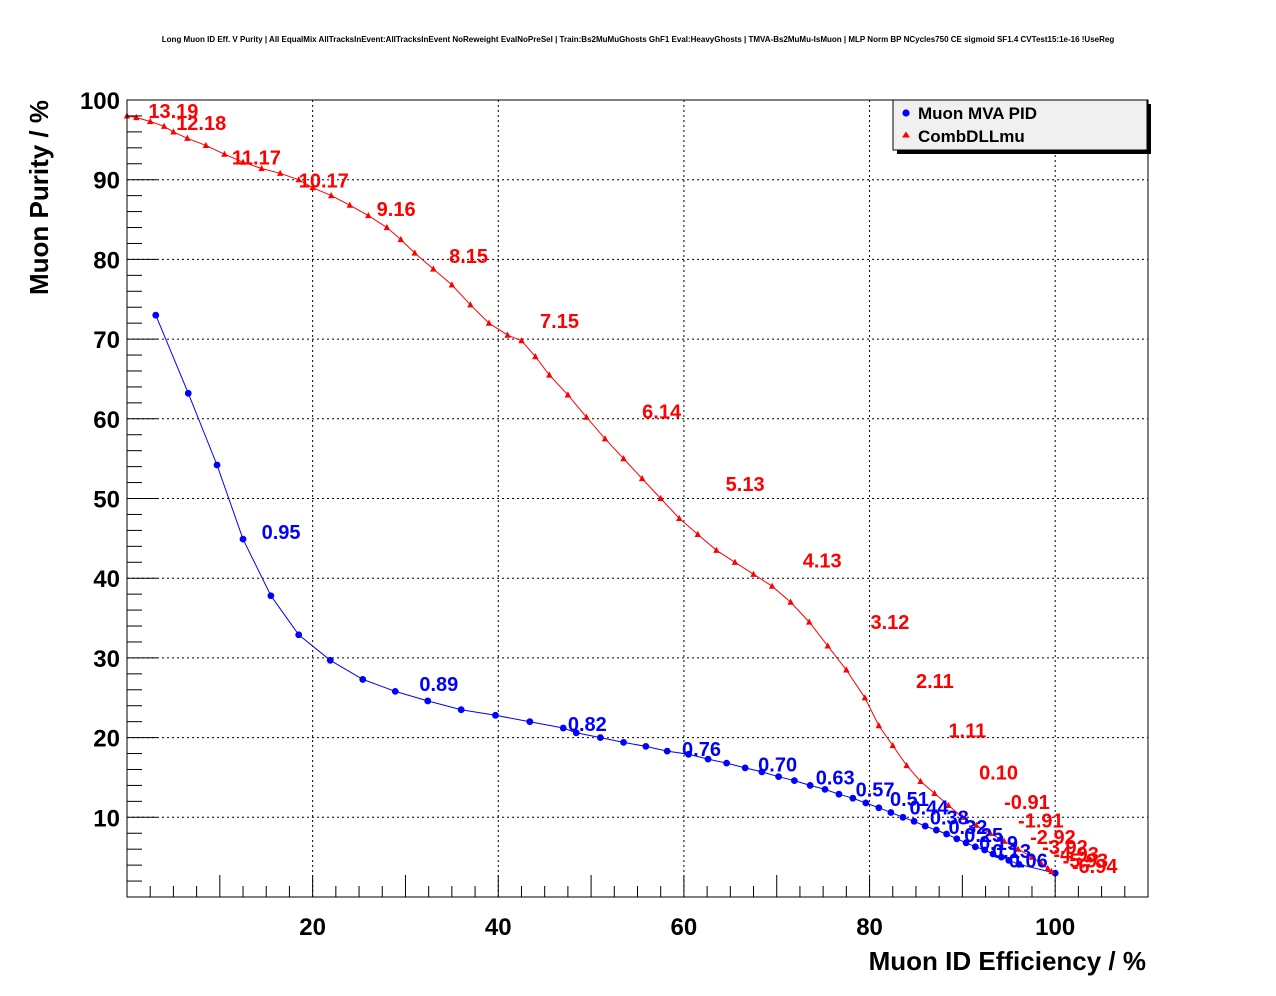 This screenshot has height=996, width=1276. What do you see at coordinates (312, 927) in the screenshot?
I see `x-tick-label: 20` at bounding box center [312, 927].